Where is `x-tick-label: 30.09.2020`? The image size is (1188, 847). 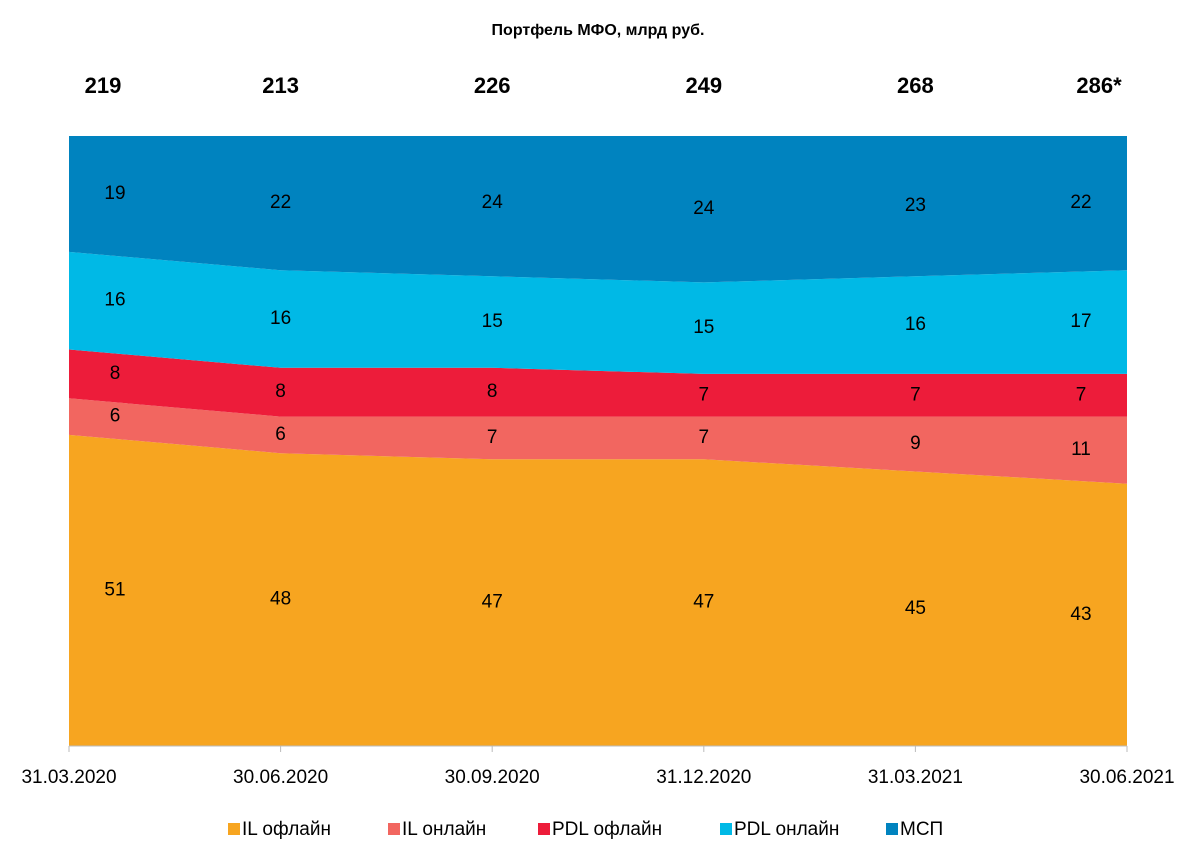
x-tick-label: 30.09.2020 is located at coordinates (492, 777).